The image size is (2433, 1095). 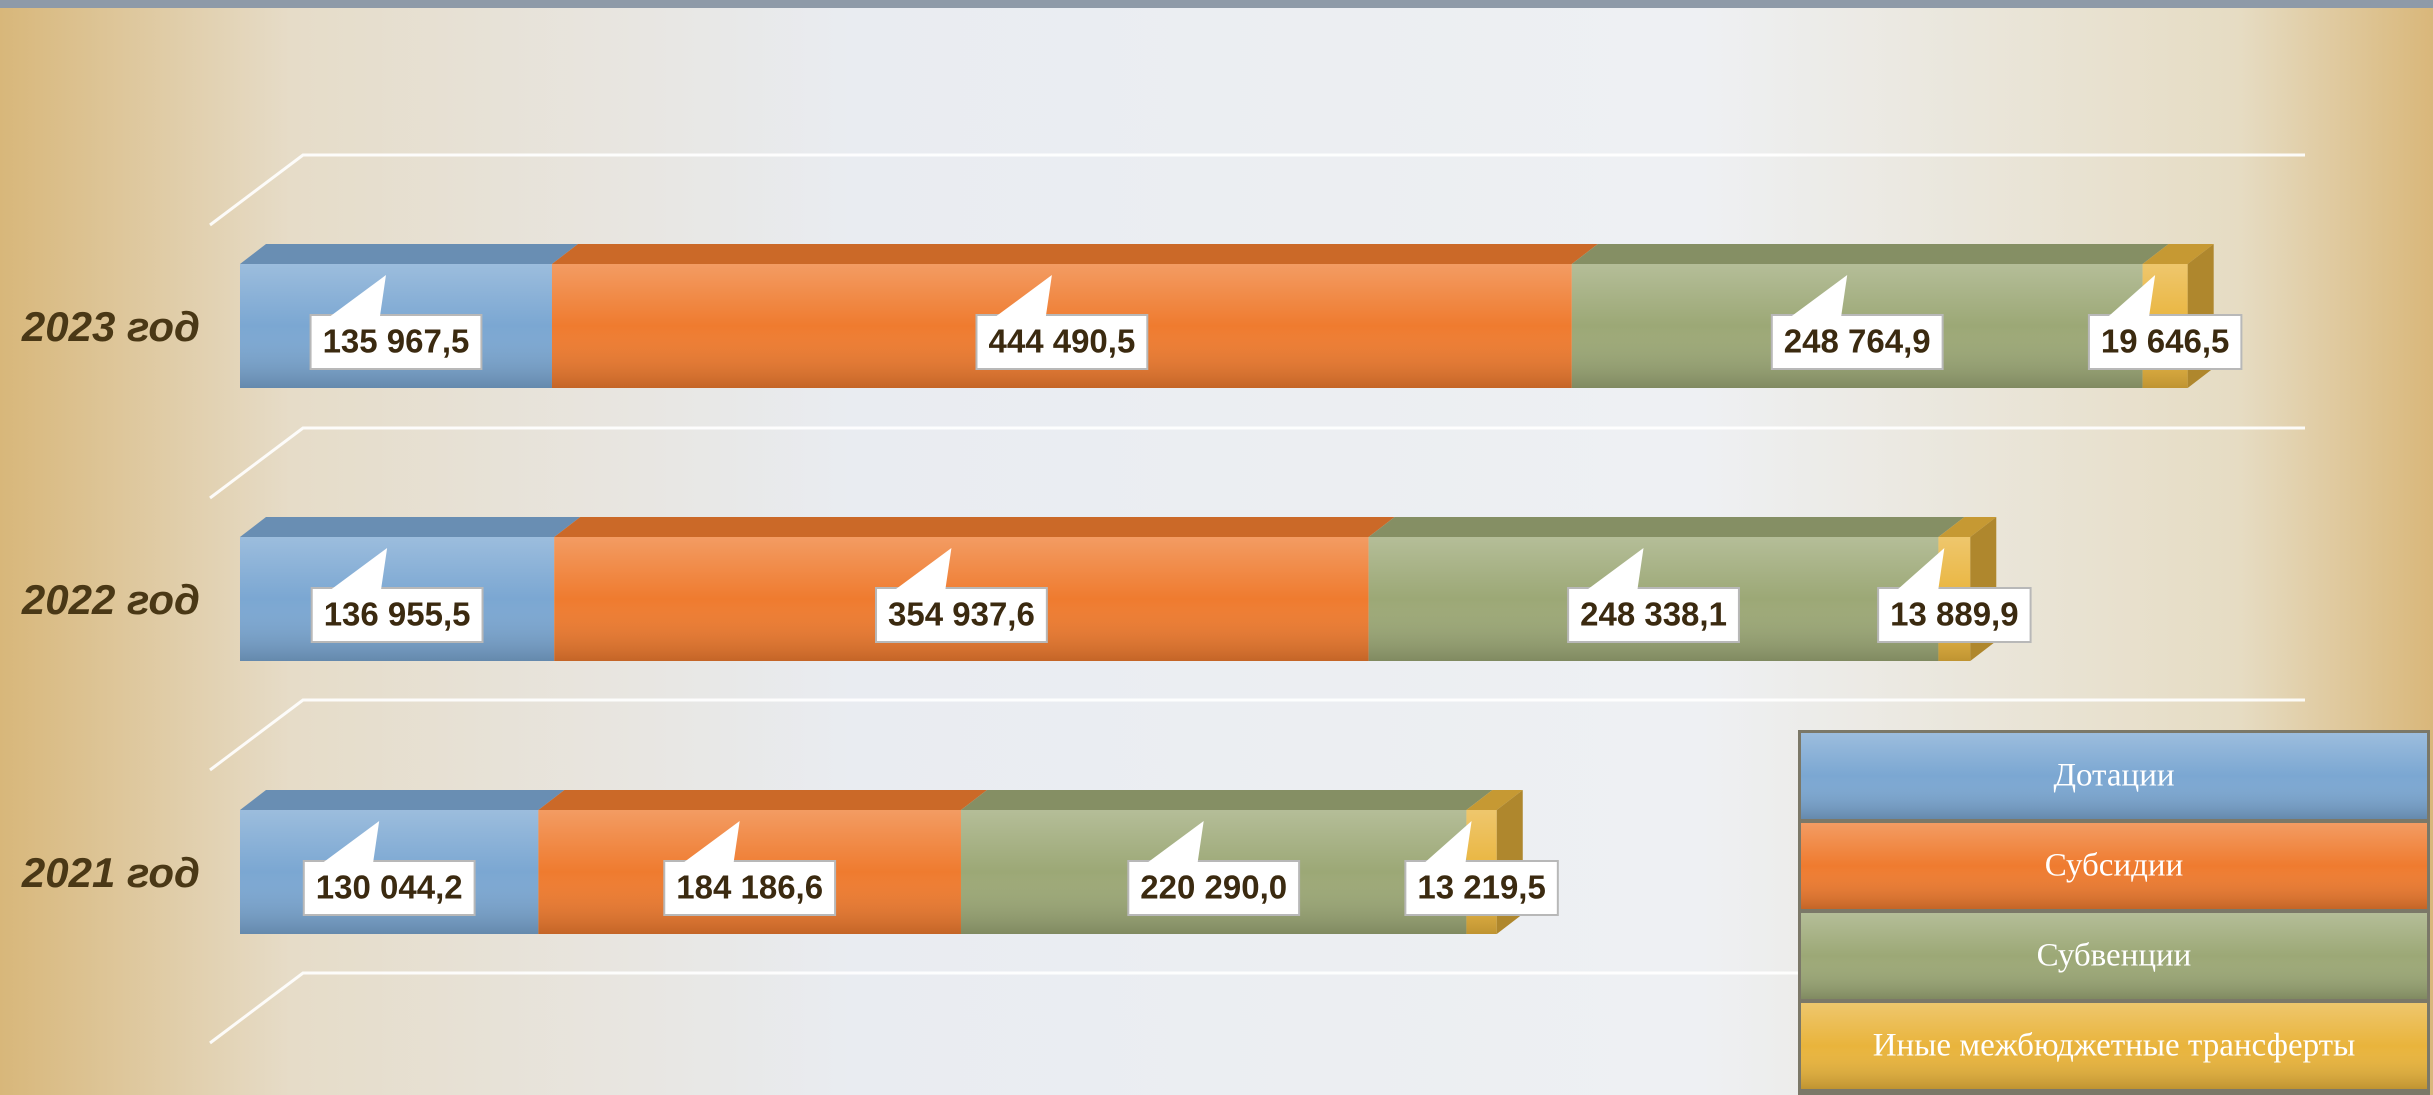 I want to click on data-label-text: 19 646,5, so click(x=2165, y=341).